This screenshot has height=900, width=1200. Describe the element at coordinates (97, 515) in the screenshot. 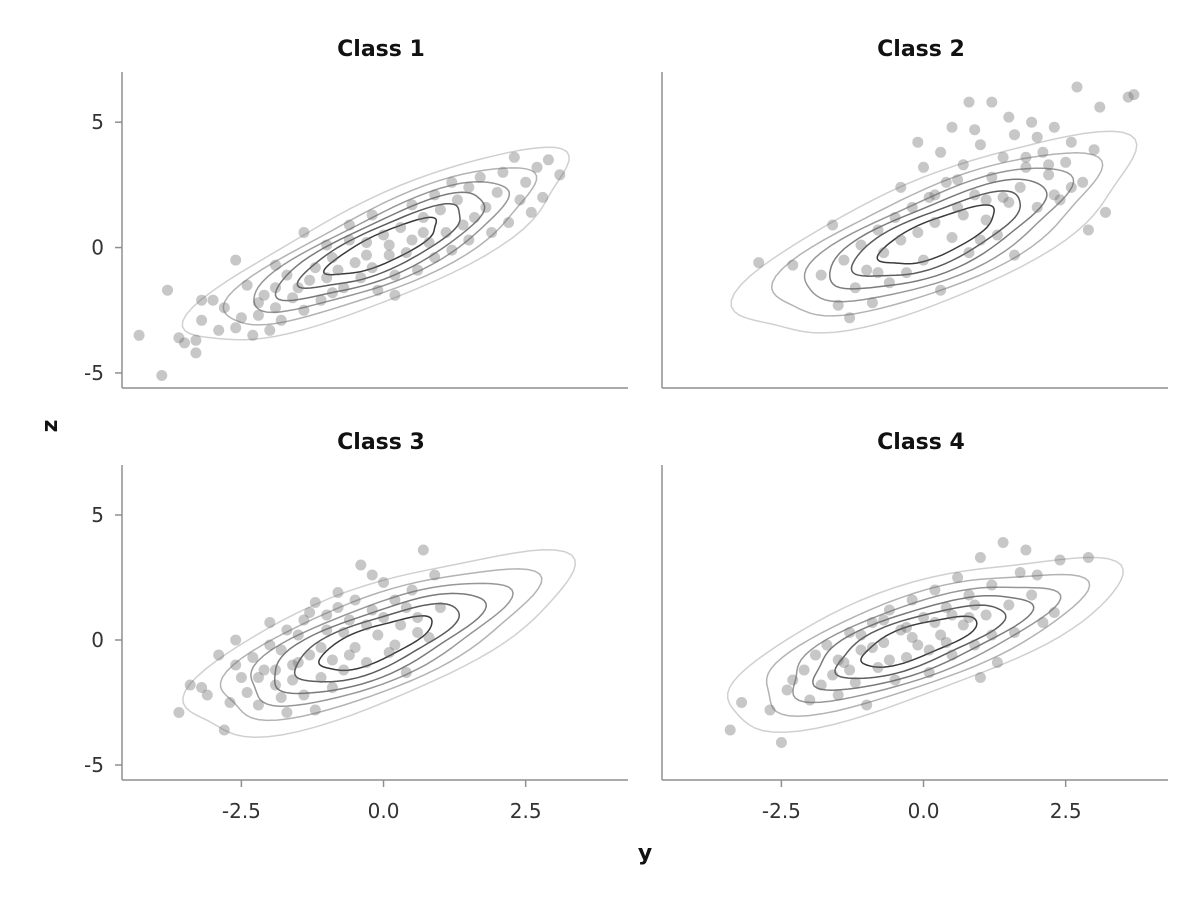

I see `y-tick-label: 5` at that location.